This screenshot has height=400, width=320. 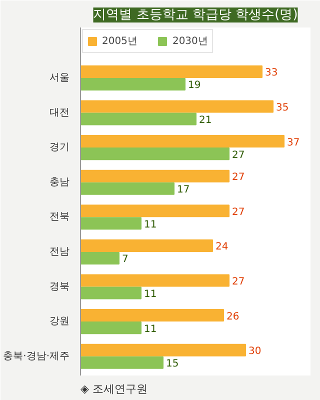 What do you see at coordinates (60, 78) in the screenshot?
I see `y-tick-label: 서울` at bounding box center [60, 78].